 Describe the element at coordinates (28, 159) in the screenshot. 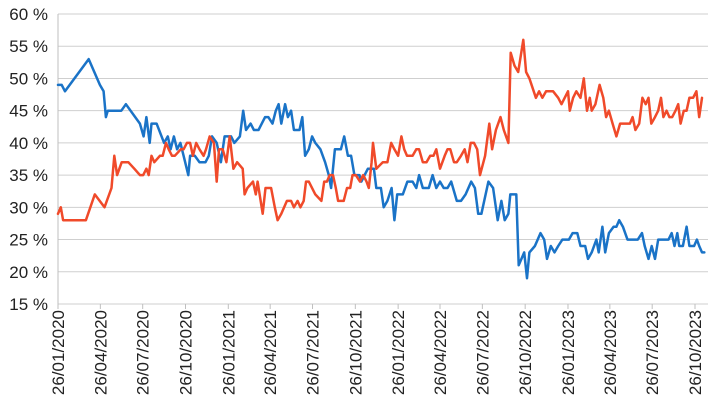

I see `y-tick-labels: 15 % 20 % 25 % 30 % 35 % 40 % 45 % 50 % 55 % 60 %` at that location.